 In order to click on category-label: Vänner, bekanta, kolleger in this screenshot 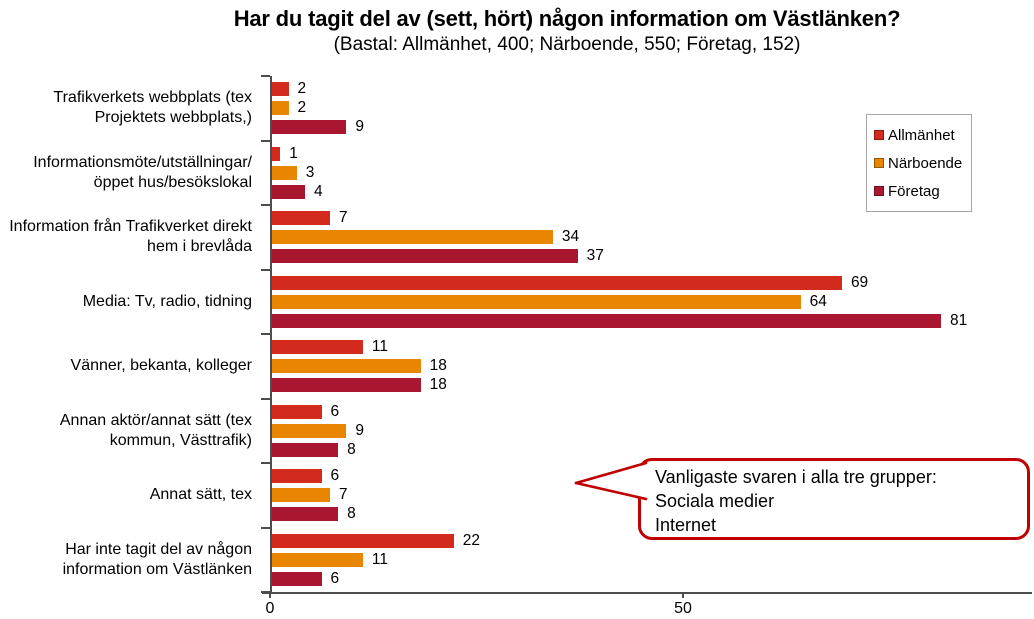, I will do `click(161, 366)`.